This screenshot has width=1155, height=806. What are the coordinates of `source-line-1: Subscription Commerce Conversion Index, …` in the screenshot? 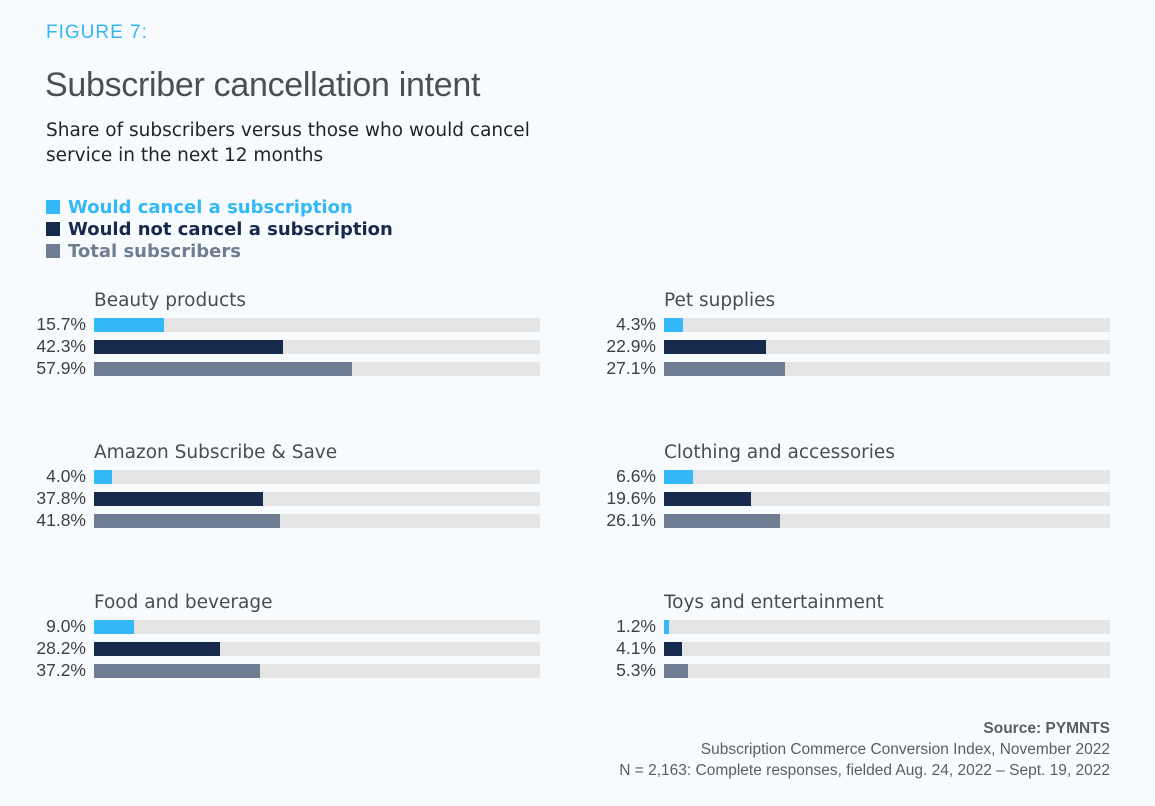 It's located at (905, 749).